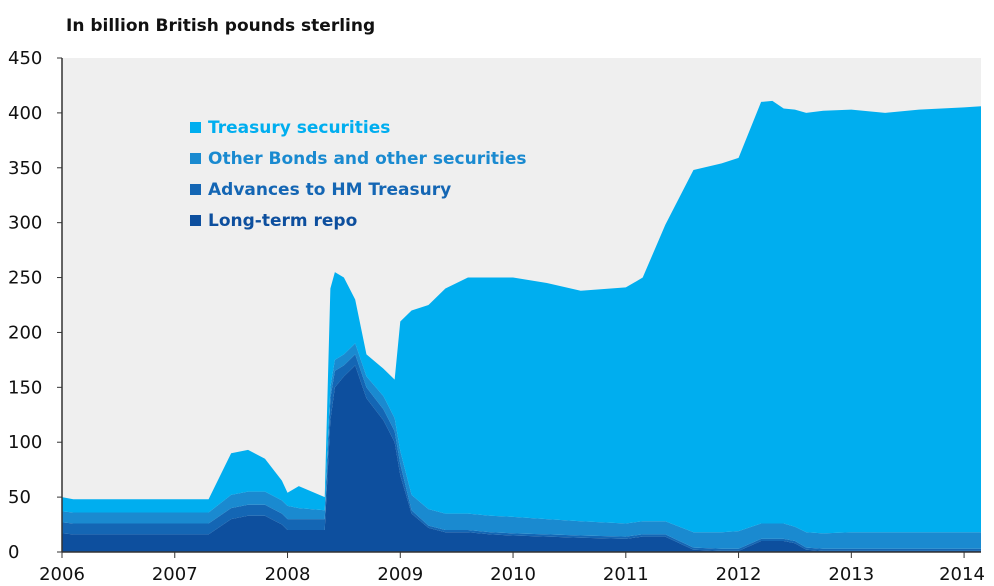 The width and height of the screenshot is (994, 586). I want to click on x-tick-label: 2012, so click(739, 574).